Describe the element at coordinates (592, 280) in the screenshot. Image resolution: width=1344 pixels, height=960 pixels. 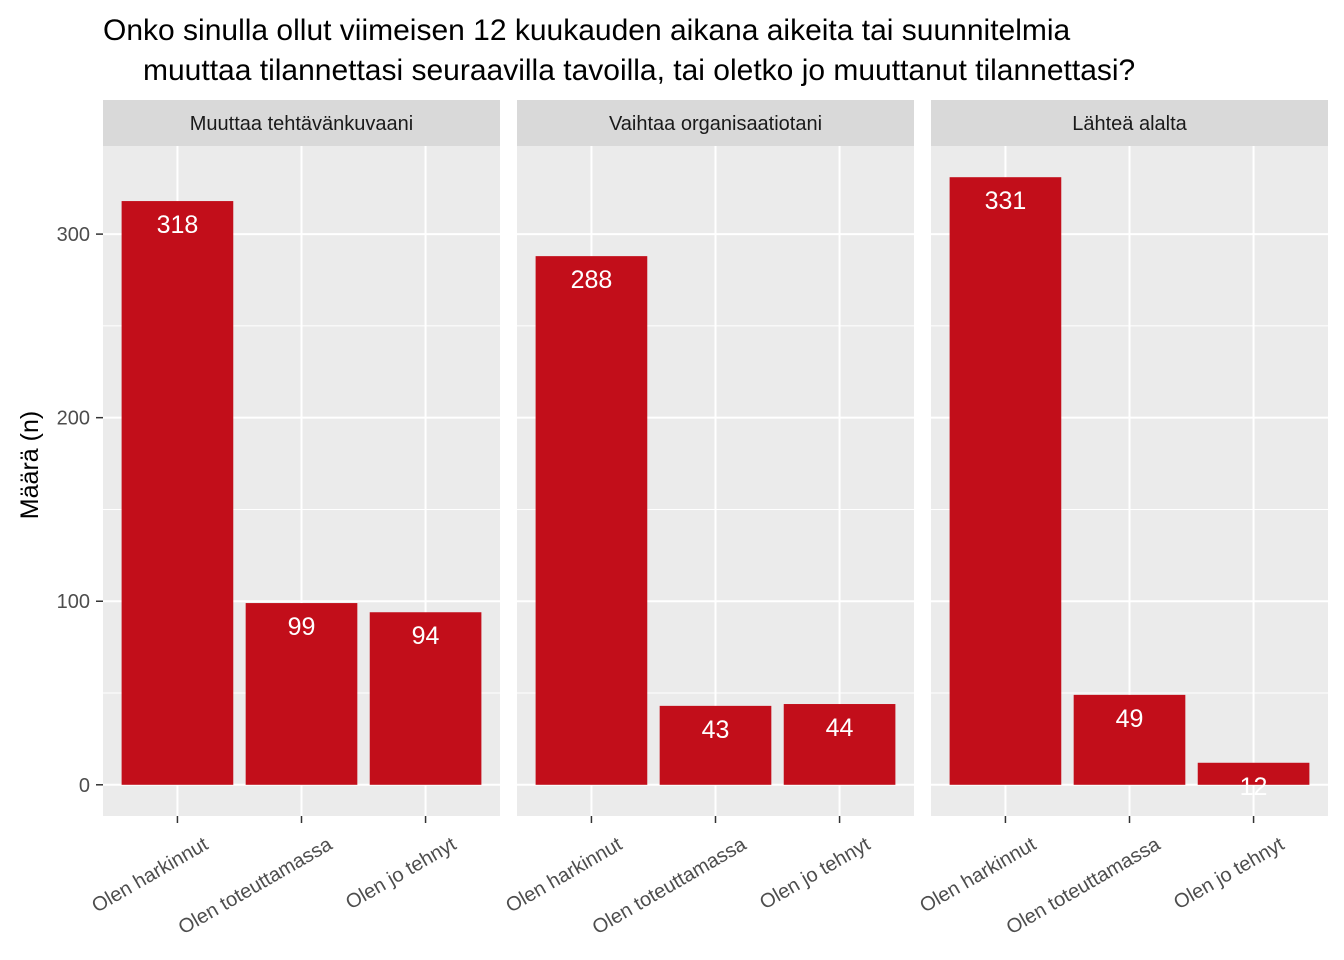
I see `bar-value-label: 288` at that location.